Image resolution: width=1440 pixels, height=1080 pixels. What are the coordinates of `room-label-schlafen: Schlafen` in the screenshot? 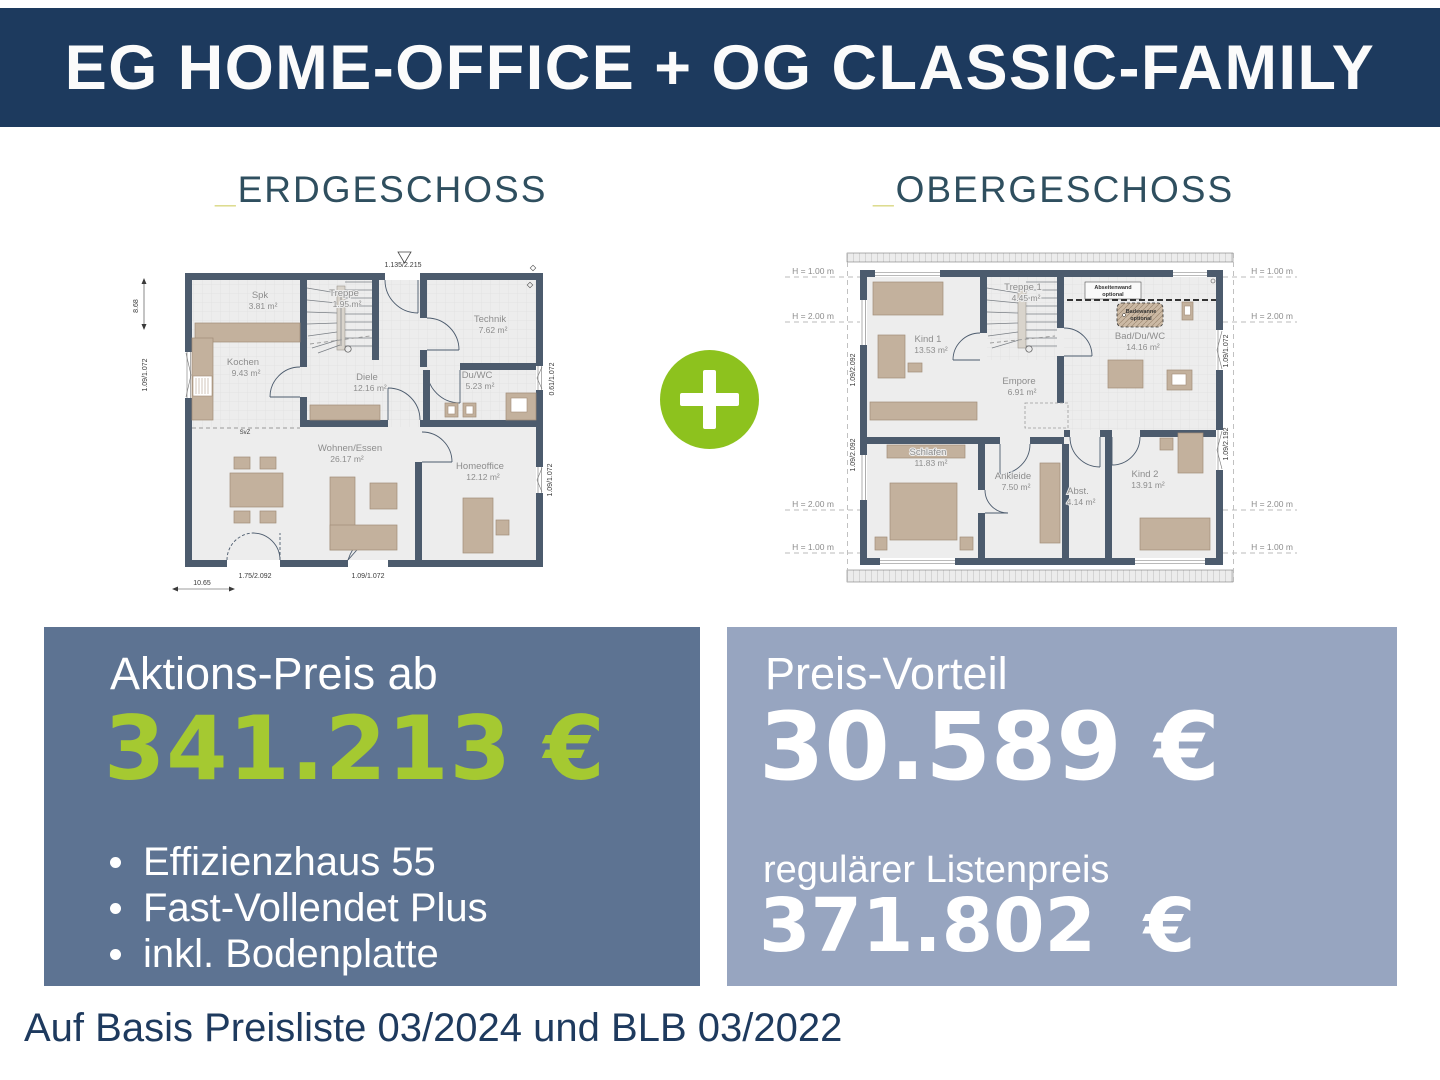 It's located at (928, 452).